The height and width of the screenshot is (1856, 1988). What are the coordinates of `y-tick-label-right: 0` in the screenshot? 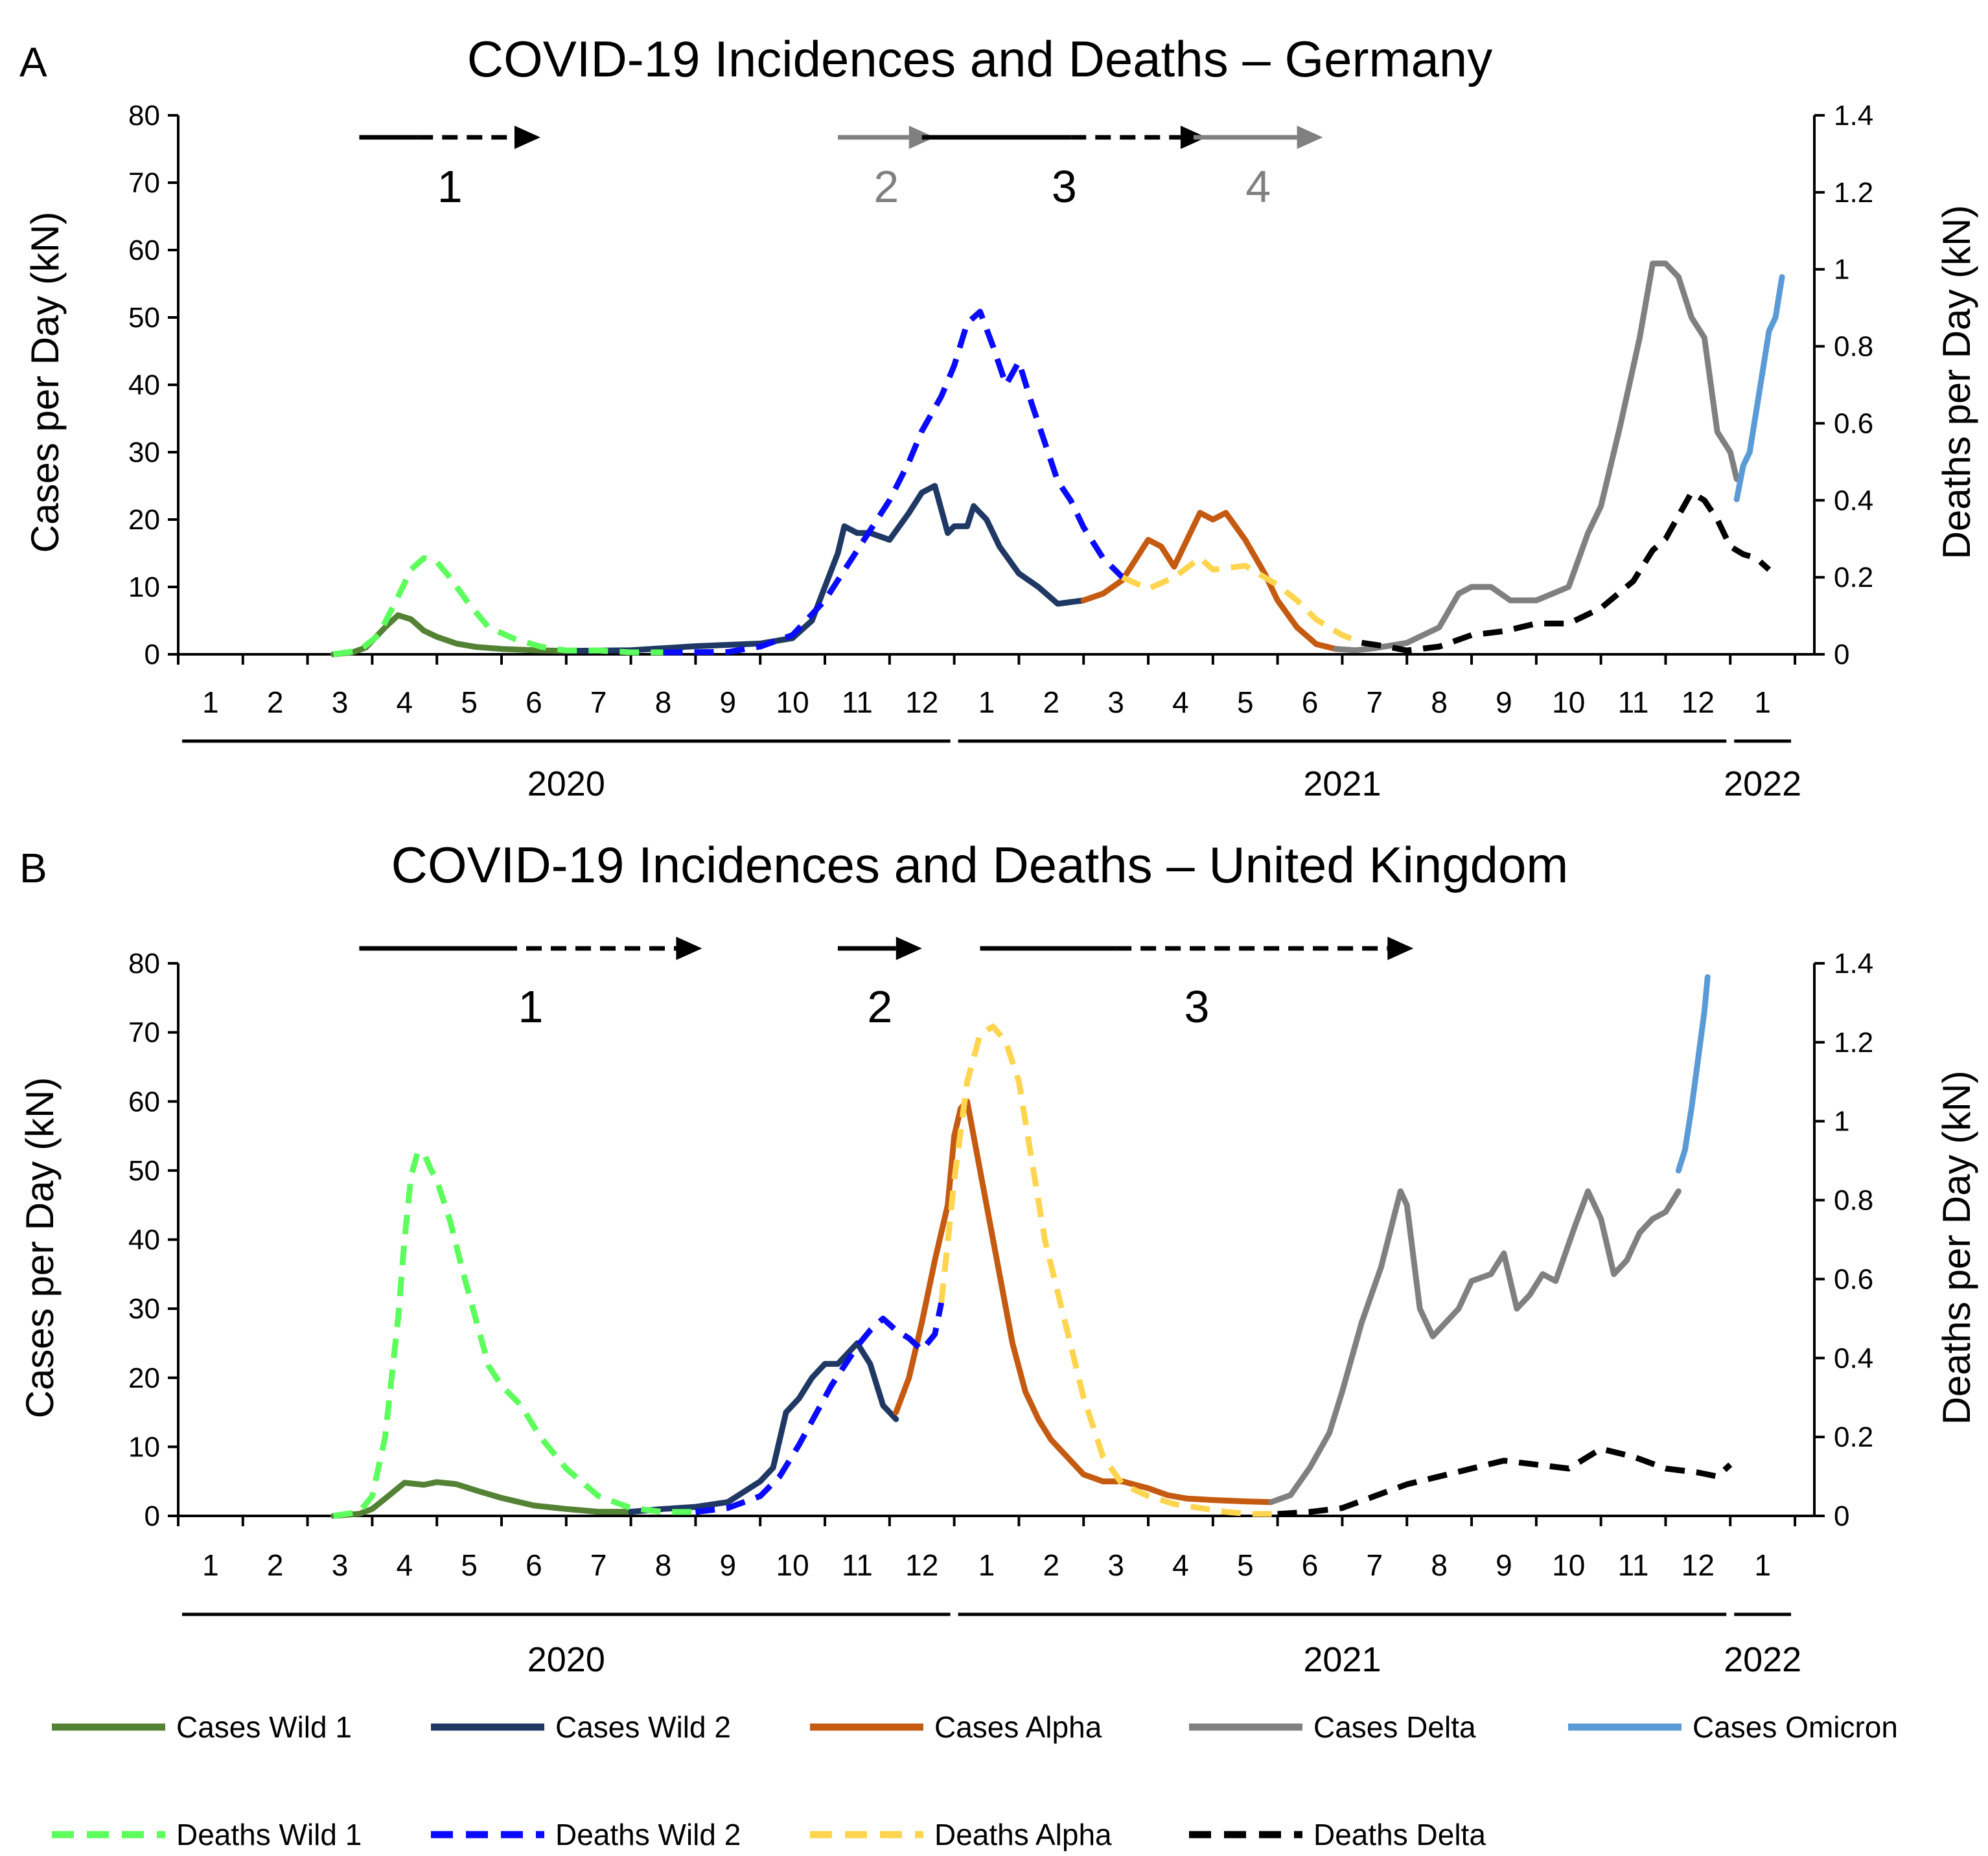 It's located at (1841, 1516).